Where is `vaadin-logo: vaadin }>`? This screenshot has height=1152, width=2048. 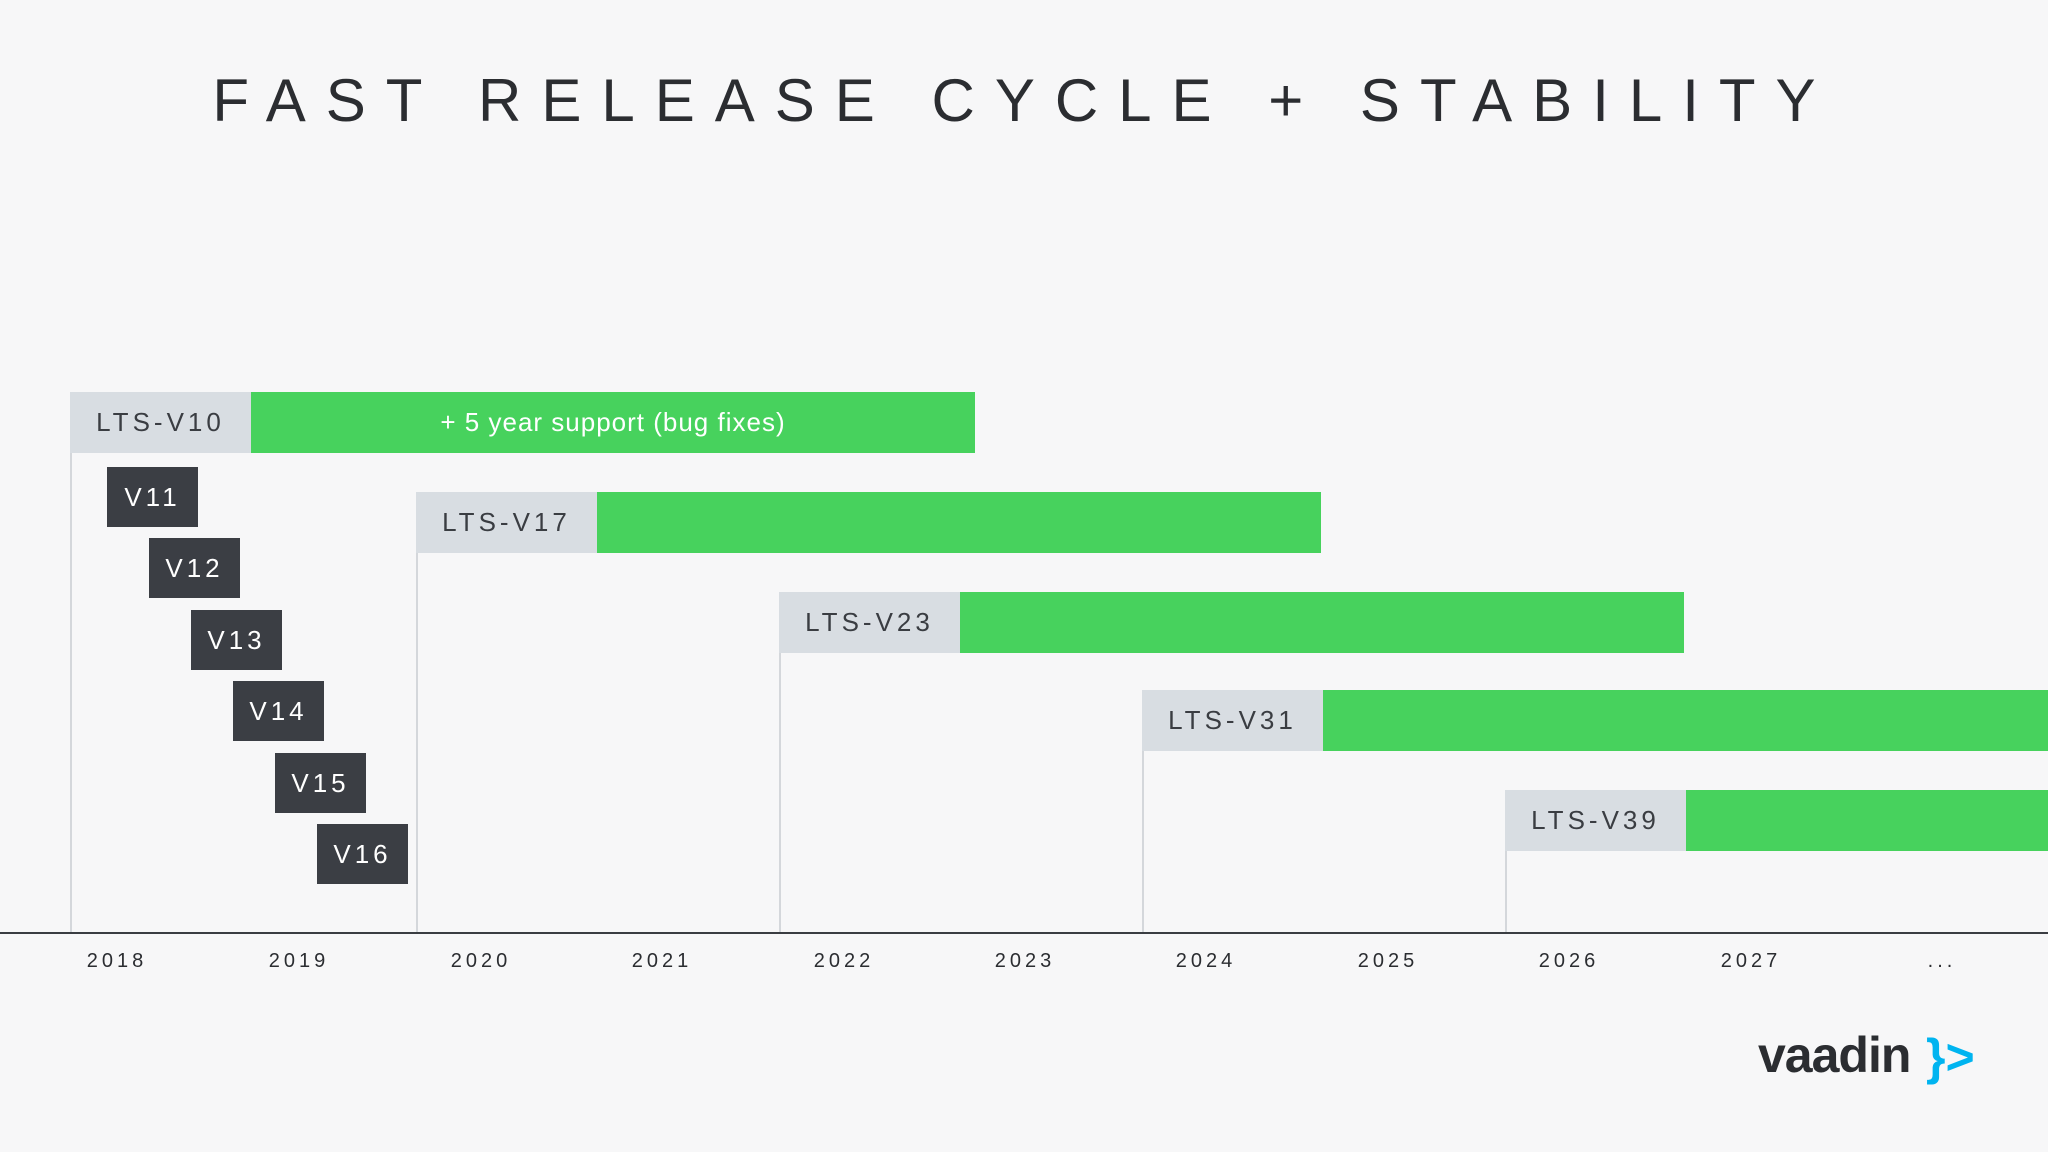 vaadin-logo: vaadin }> is located at coordinates (1866, 1056).